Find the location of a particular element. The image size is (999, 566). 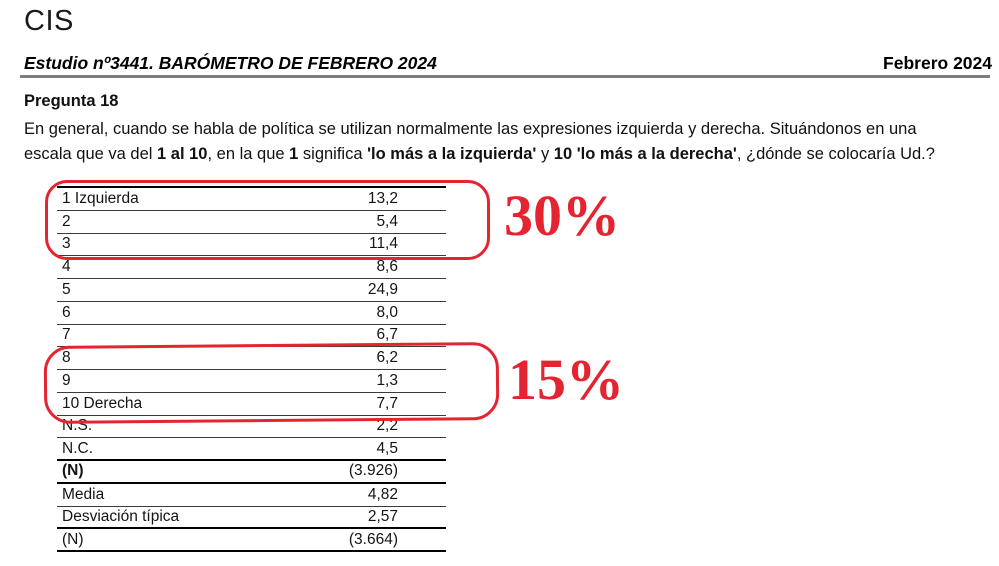

table-row-9: 9 1,3 is located at coordinates (251, 381).